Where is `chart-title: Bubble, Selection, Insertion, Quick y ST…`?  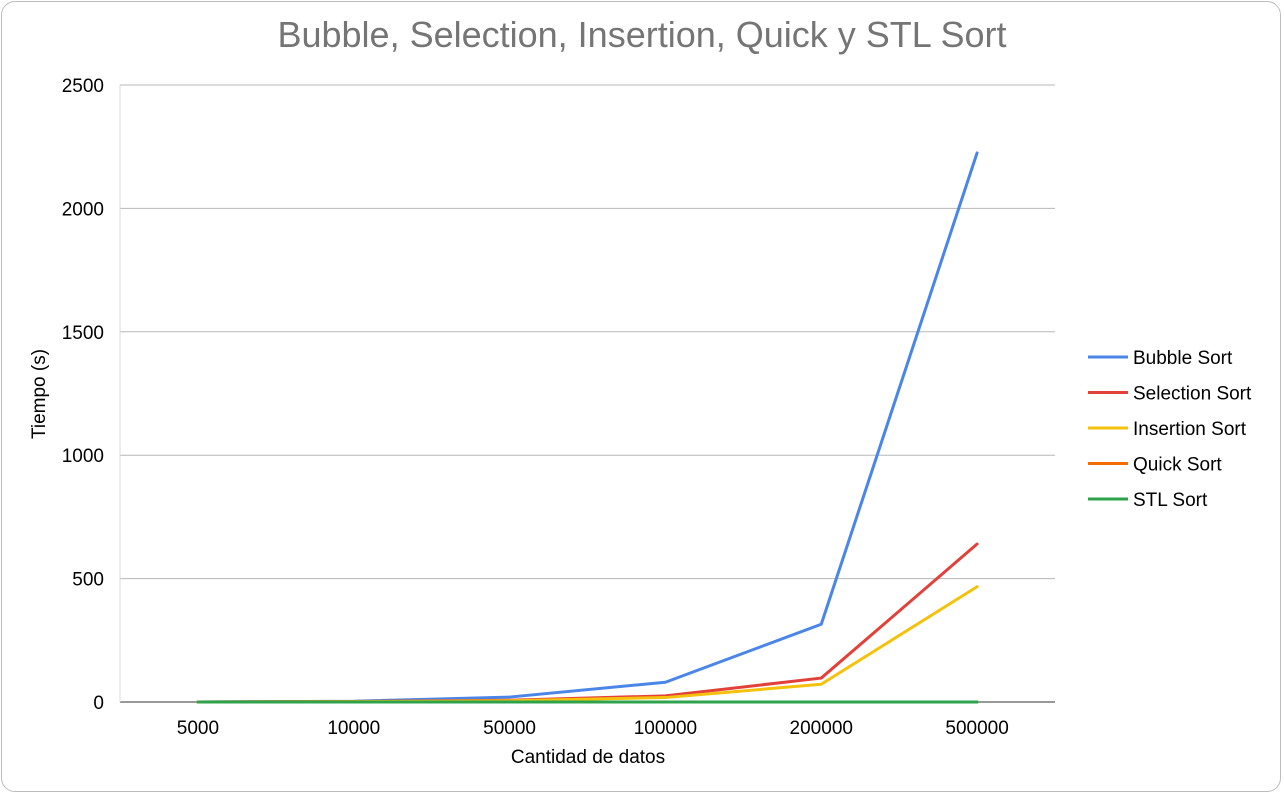
chart-title: Bubble, Selection, Insertion, Quick y ST… is located at coordinates (642, 34).